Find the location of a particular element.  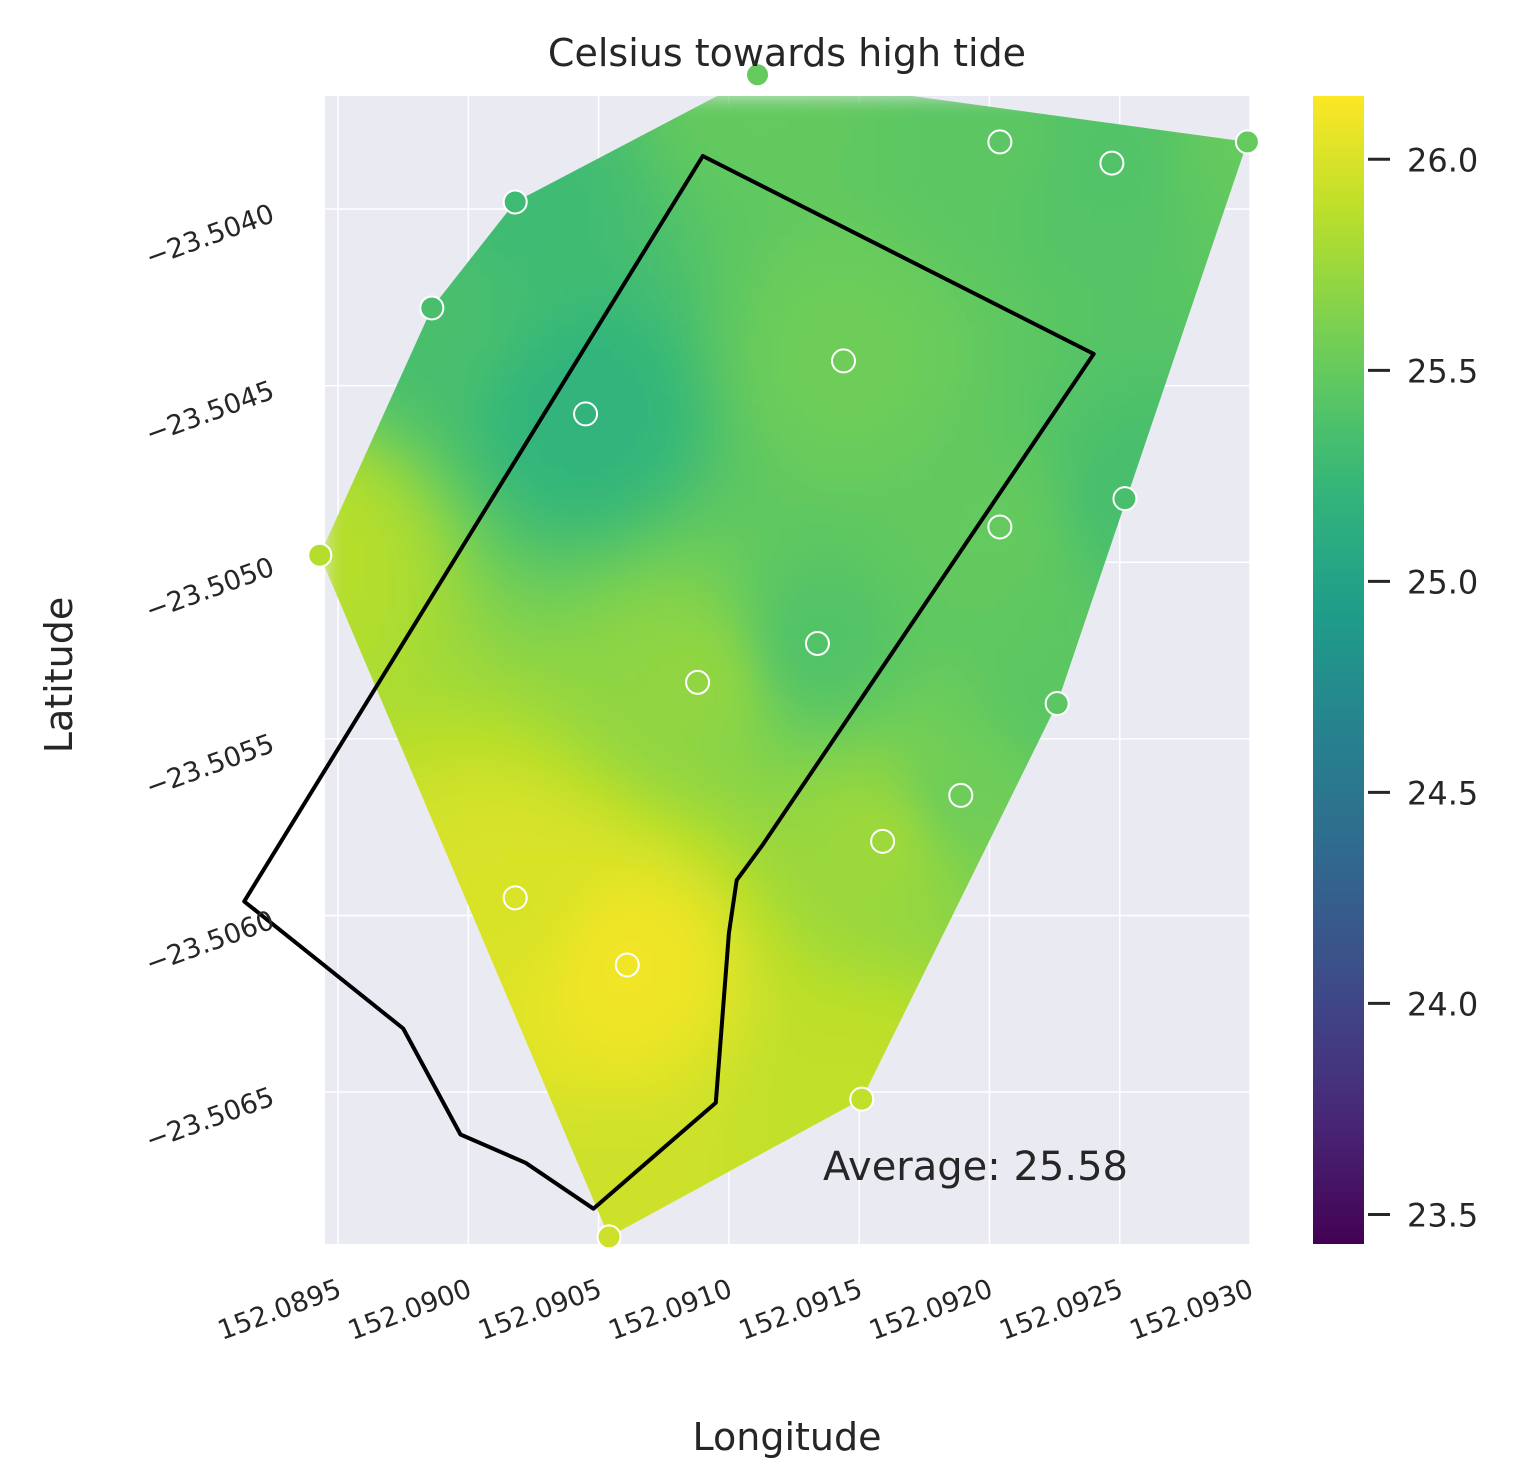

colorbar-ticks: 23.5 24.0 24.5 25.0 25.5 26.0 is located at coordinates (1423, 687).